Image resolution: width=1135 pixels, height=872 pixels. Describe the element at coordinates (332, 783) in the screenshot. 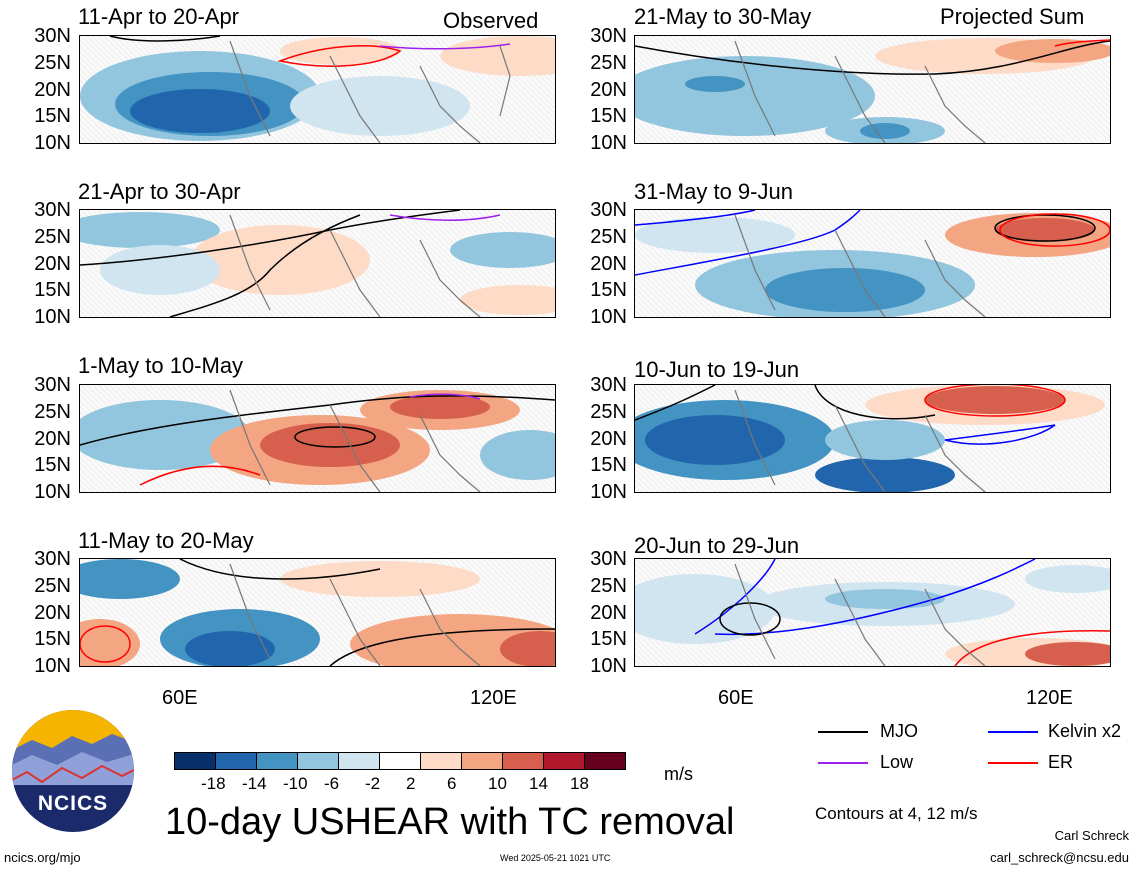

I see `colorbar-label: -6` at that location.